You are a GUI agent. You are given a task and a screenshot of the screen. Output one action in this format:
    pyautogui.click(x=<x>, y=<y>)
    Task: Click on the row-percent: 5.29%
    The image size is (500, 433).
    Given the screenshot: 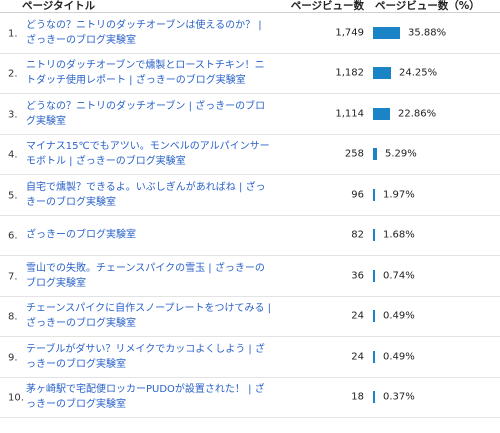 What is the action you would take?
    pyautogui.click(x=401, y=154)
    